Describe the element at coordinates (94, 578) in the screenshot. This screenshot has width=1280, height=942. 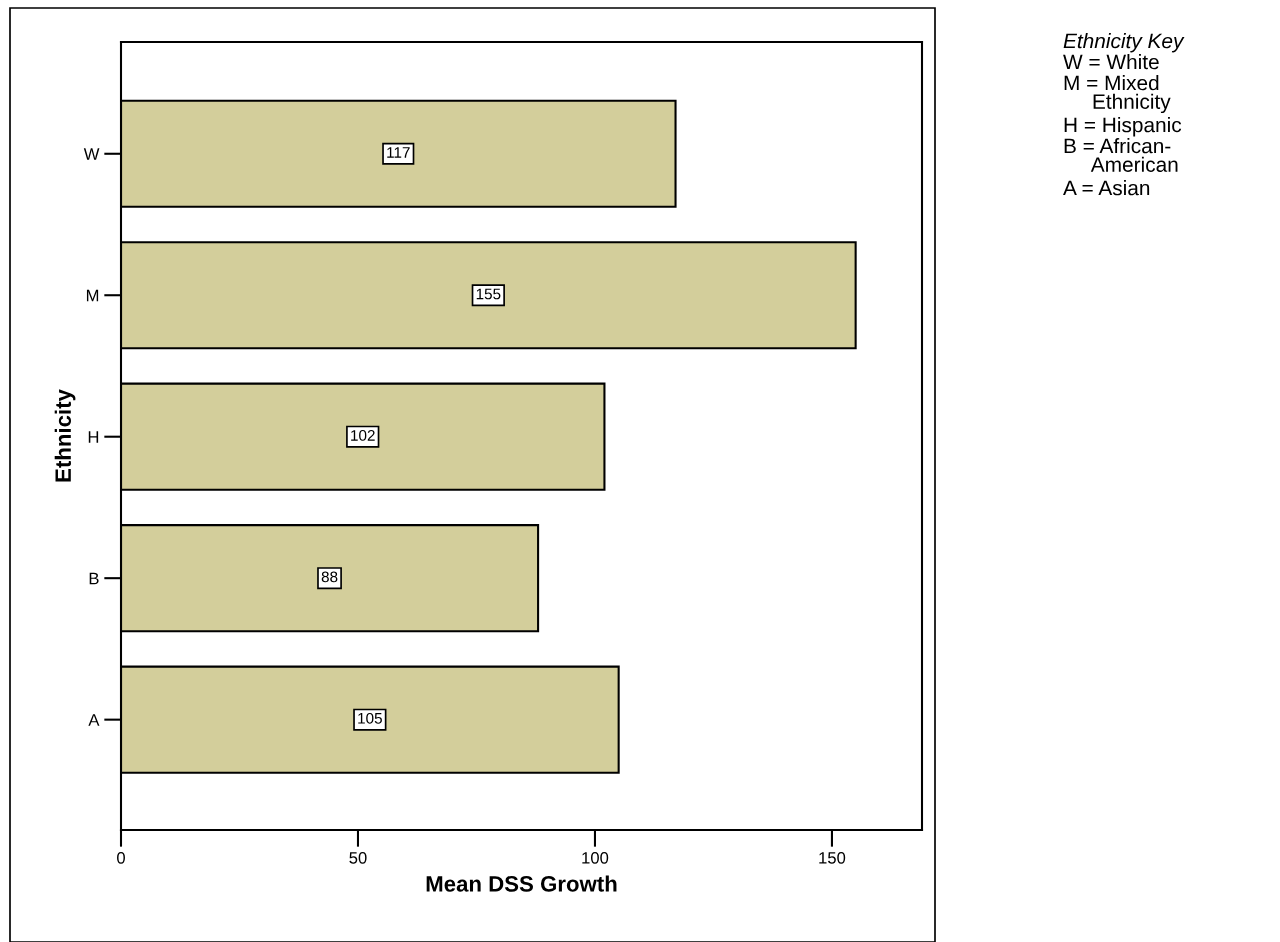
I see `y-tick-label: B` at that location.